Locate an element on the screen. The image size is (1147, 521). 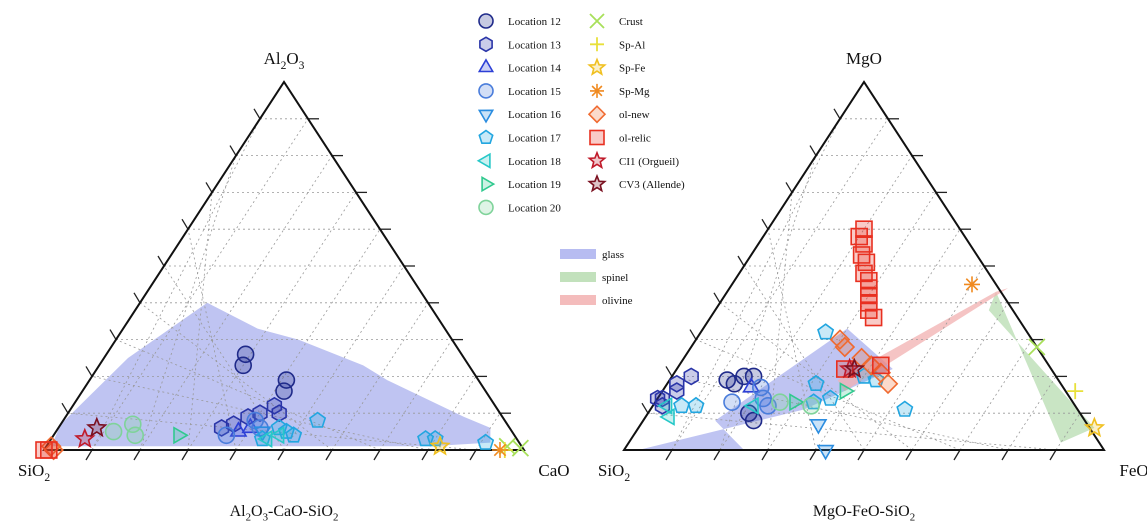
series-sp-mg is located at coordinates (972, 284).